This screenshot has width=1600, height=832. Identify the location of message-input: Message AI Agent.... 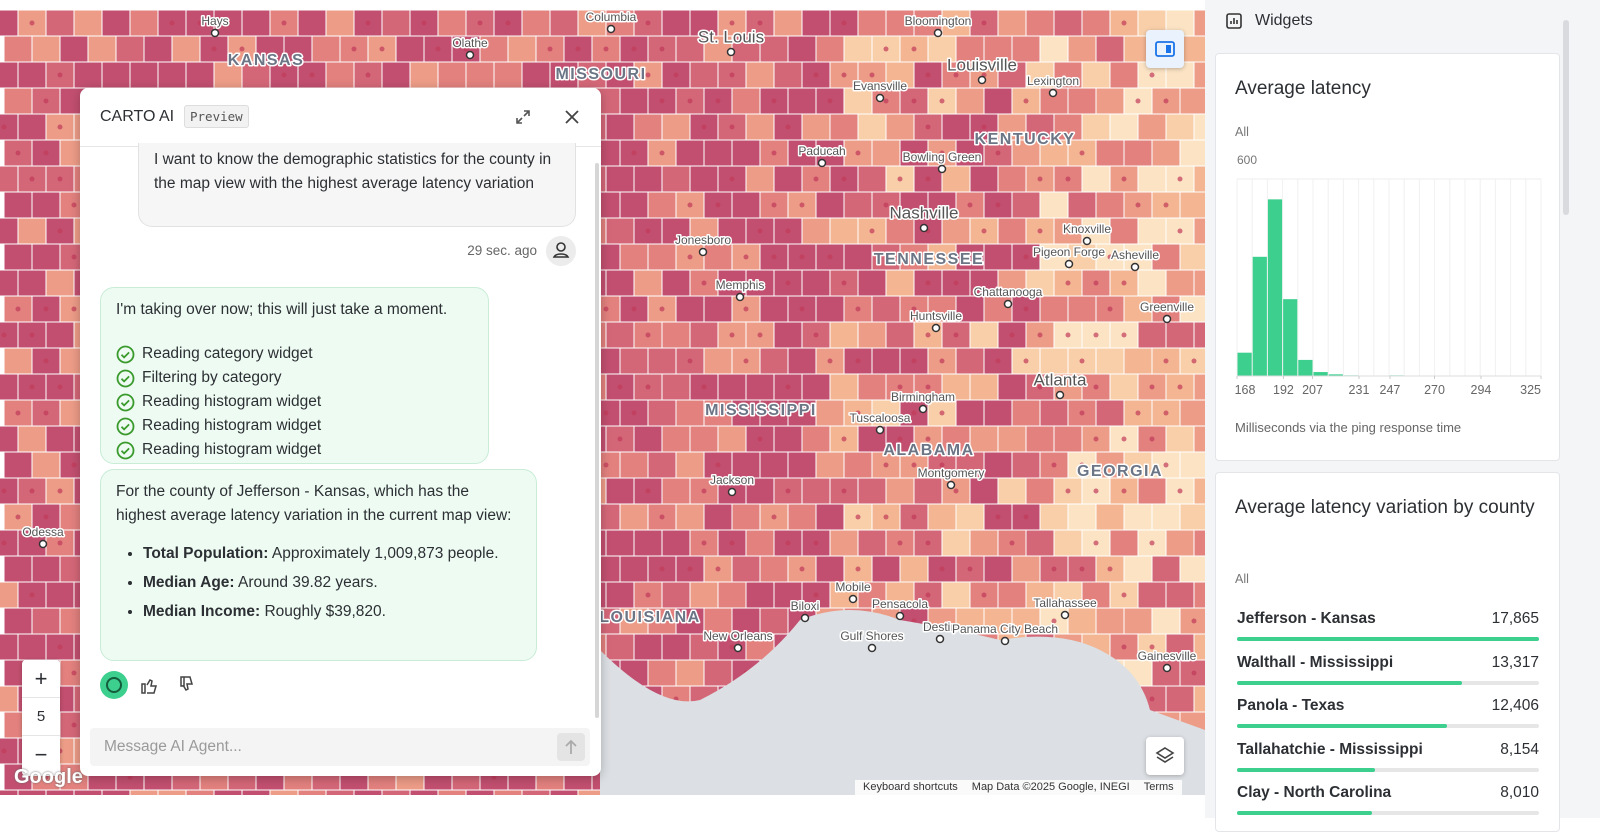
(340, 747).